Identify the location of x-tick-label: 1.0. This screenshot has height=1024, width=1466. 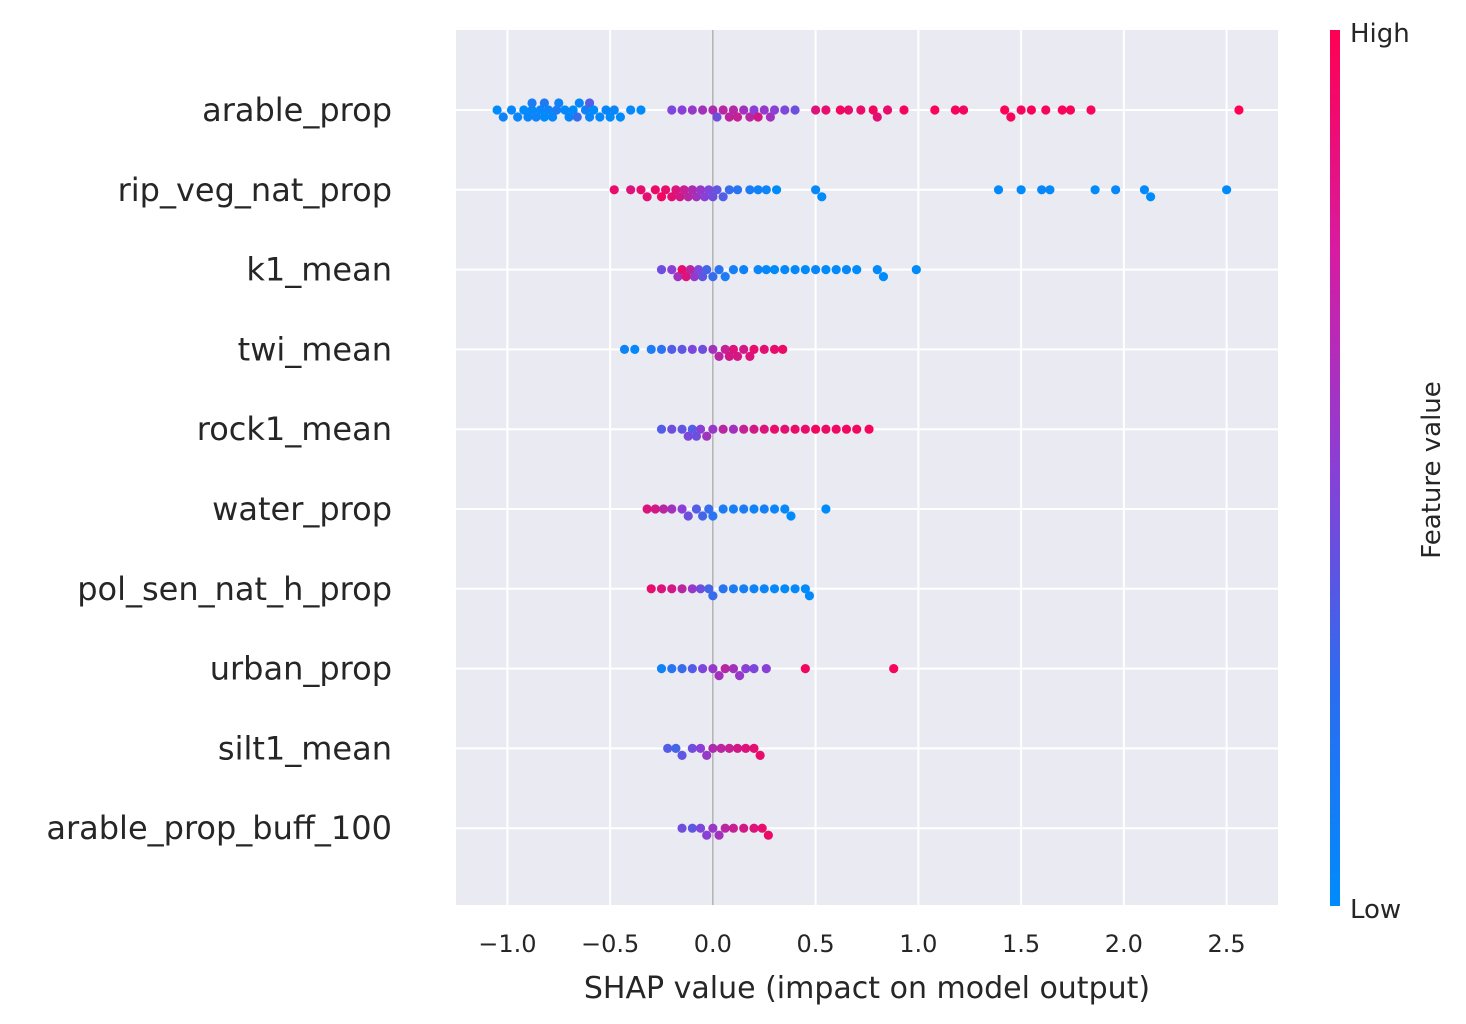
(918, 944).